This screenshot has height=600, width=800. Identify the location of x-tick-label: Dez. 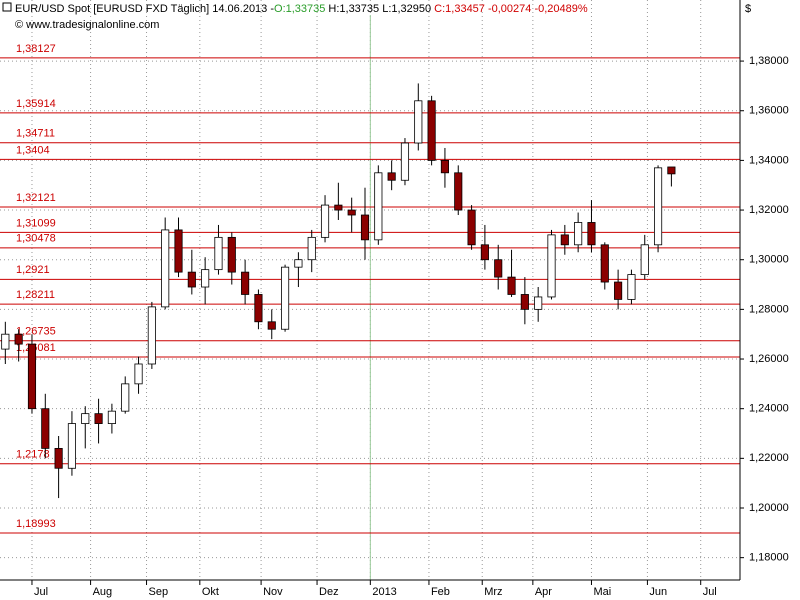
(329, 592).